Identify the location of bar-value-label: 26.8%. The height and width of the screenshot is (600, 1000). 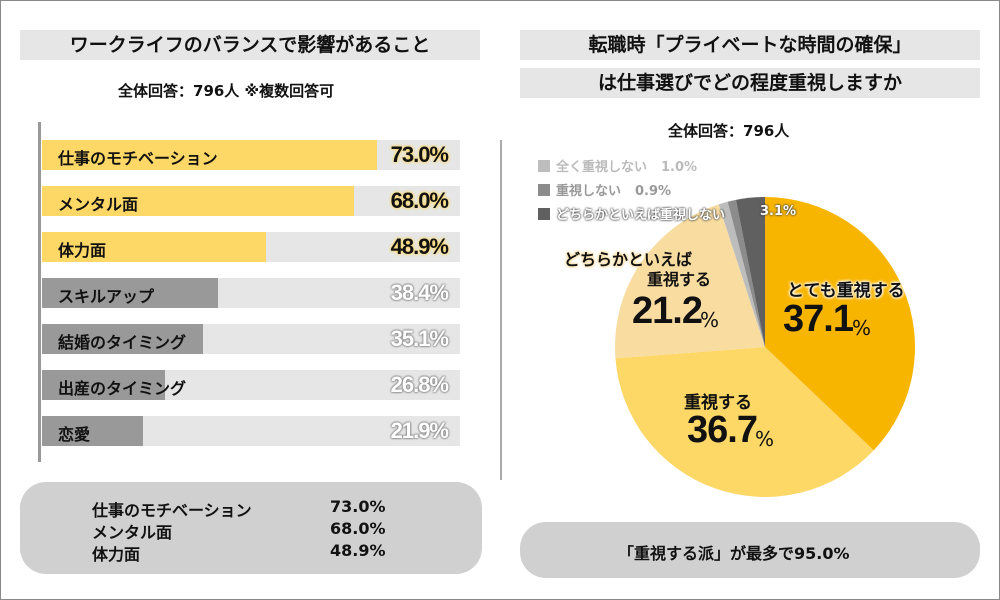
(419, 384).